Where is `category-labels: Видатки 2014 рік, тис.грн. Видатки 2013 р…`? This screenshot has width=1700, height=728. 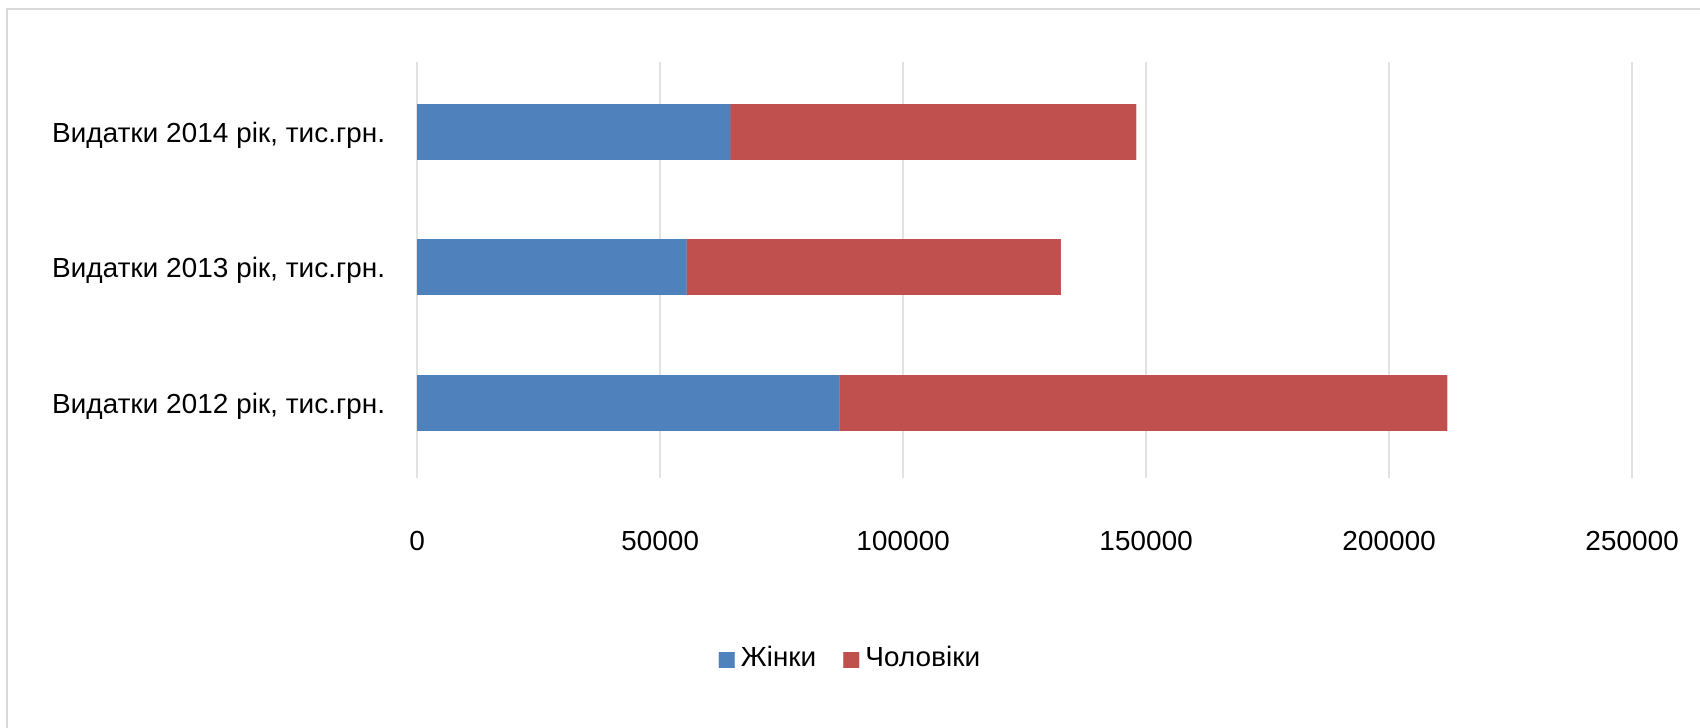
category-labels: Видатки 2014 рік, тис.грн. Видатки 2013 р… is located at coordinates (218, 268).